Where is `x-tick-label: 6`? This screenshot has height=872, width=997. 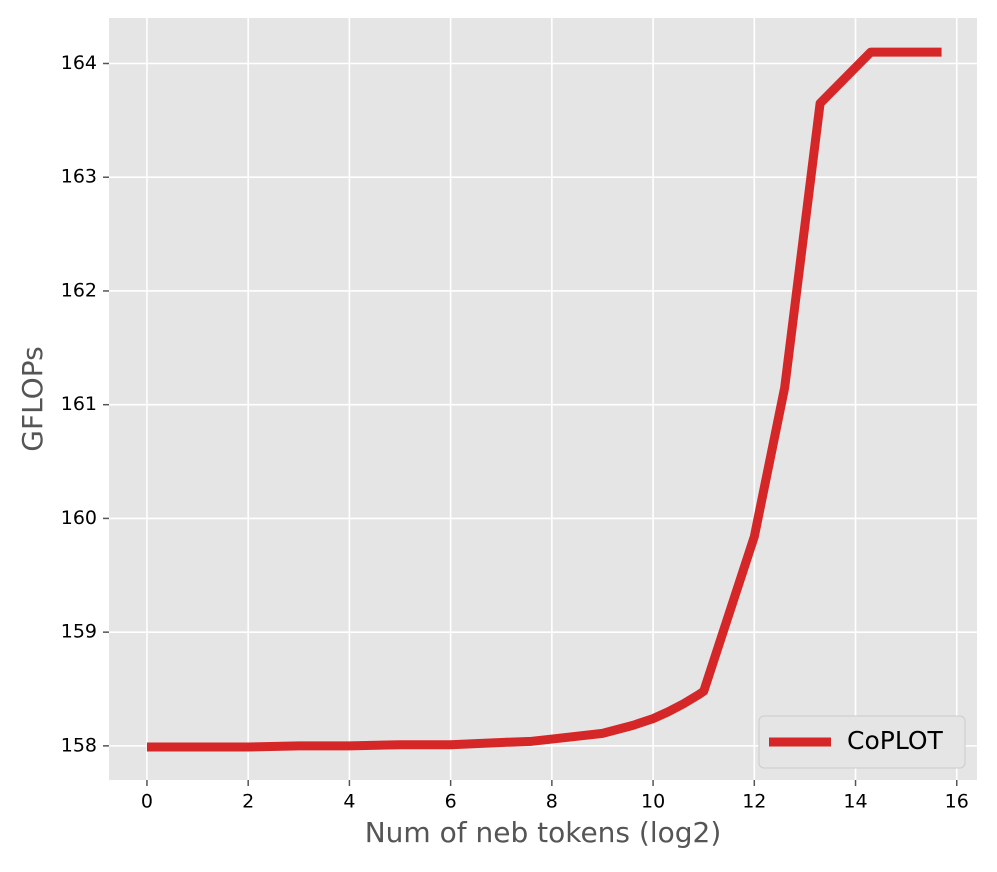 x-tick-label: 6 is located at coordinates (451, 802).